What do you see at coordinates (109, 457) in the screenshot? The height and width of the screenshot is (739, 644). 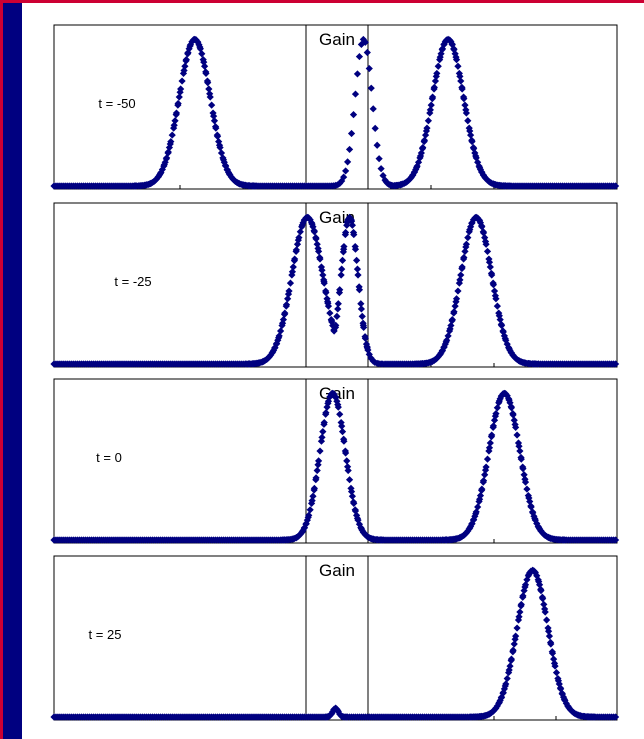 I see `chart-3-time-label: t = 0` at bounding box center [109, 457].